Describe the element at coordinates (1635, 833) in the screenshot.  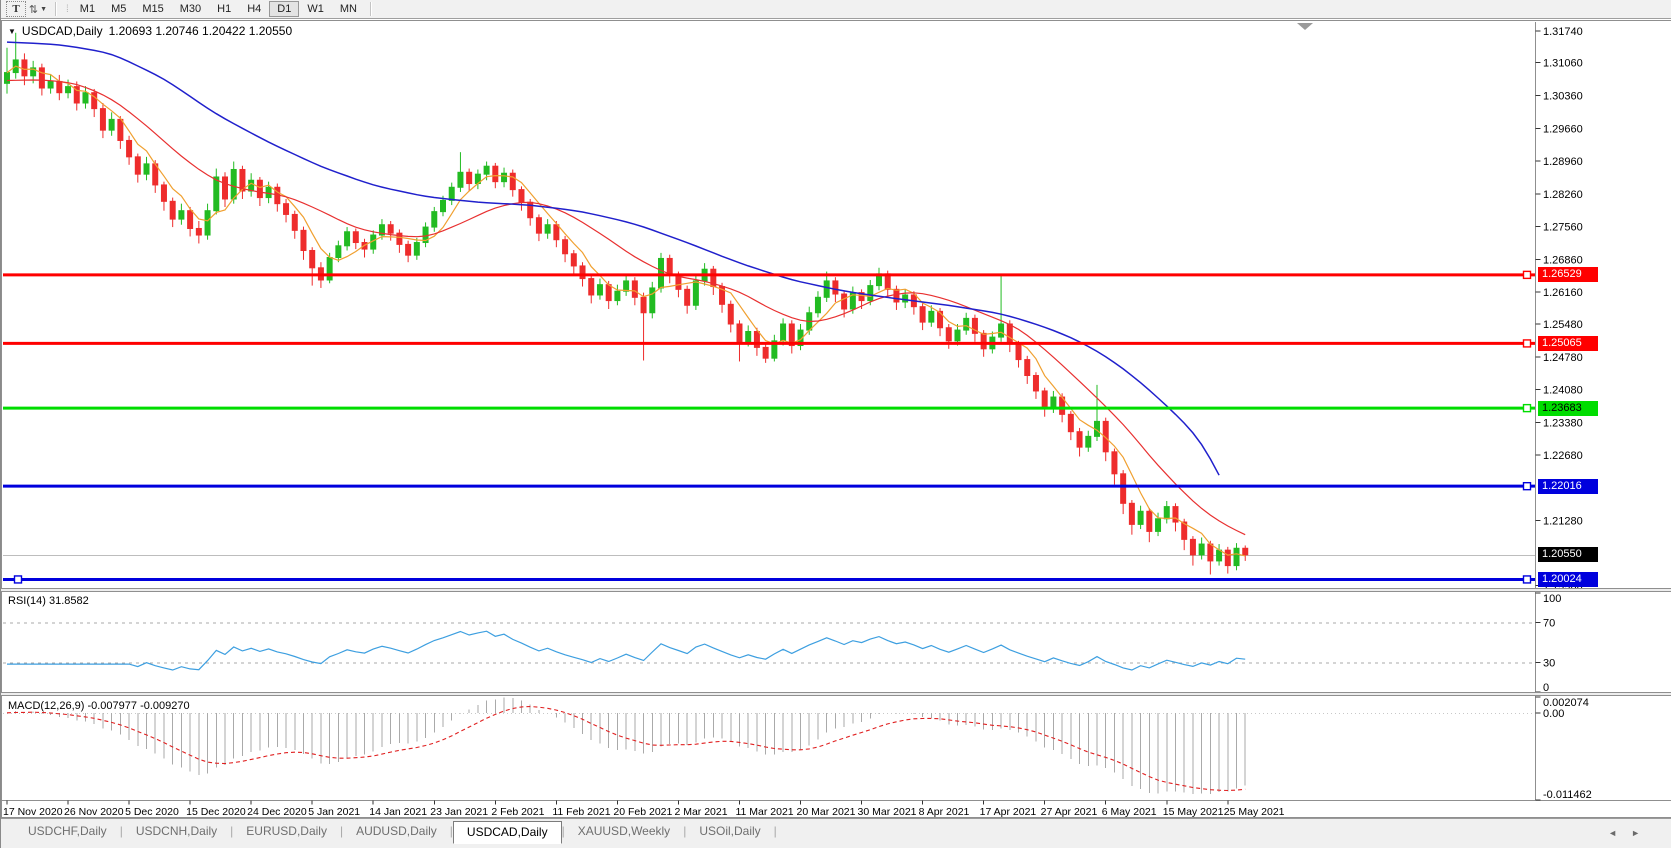
I see `tabs-scroll-right-icon: ►` at that location.